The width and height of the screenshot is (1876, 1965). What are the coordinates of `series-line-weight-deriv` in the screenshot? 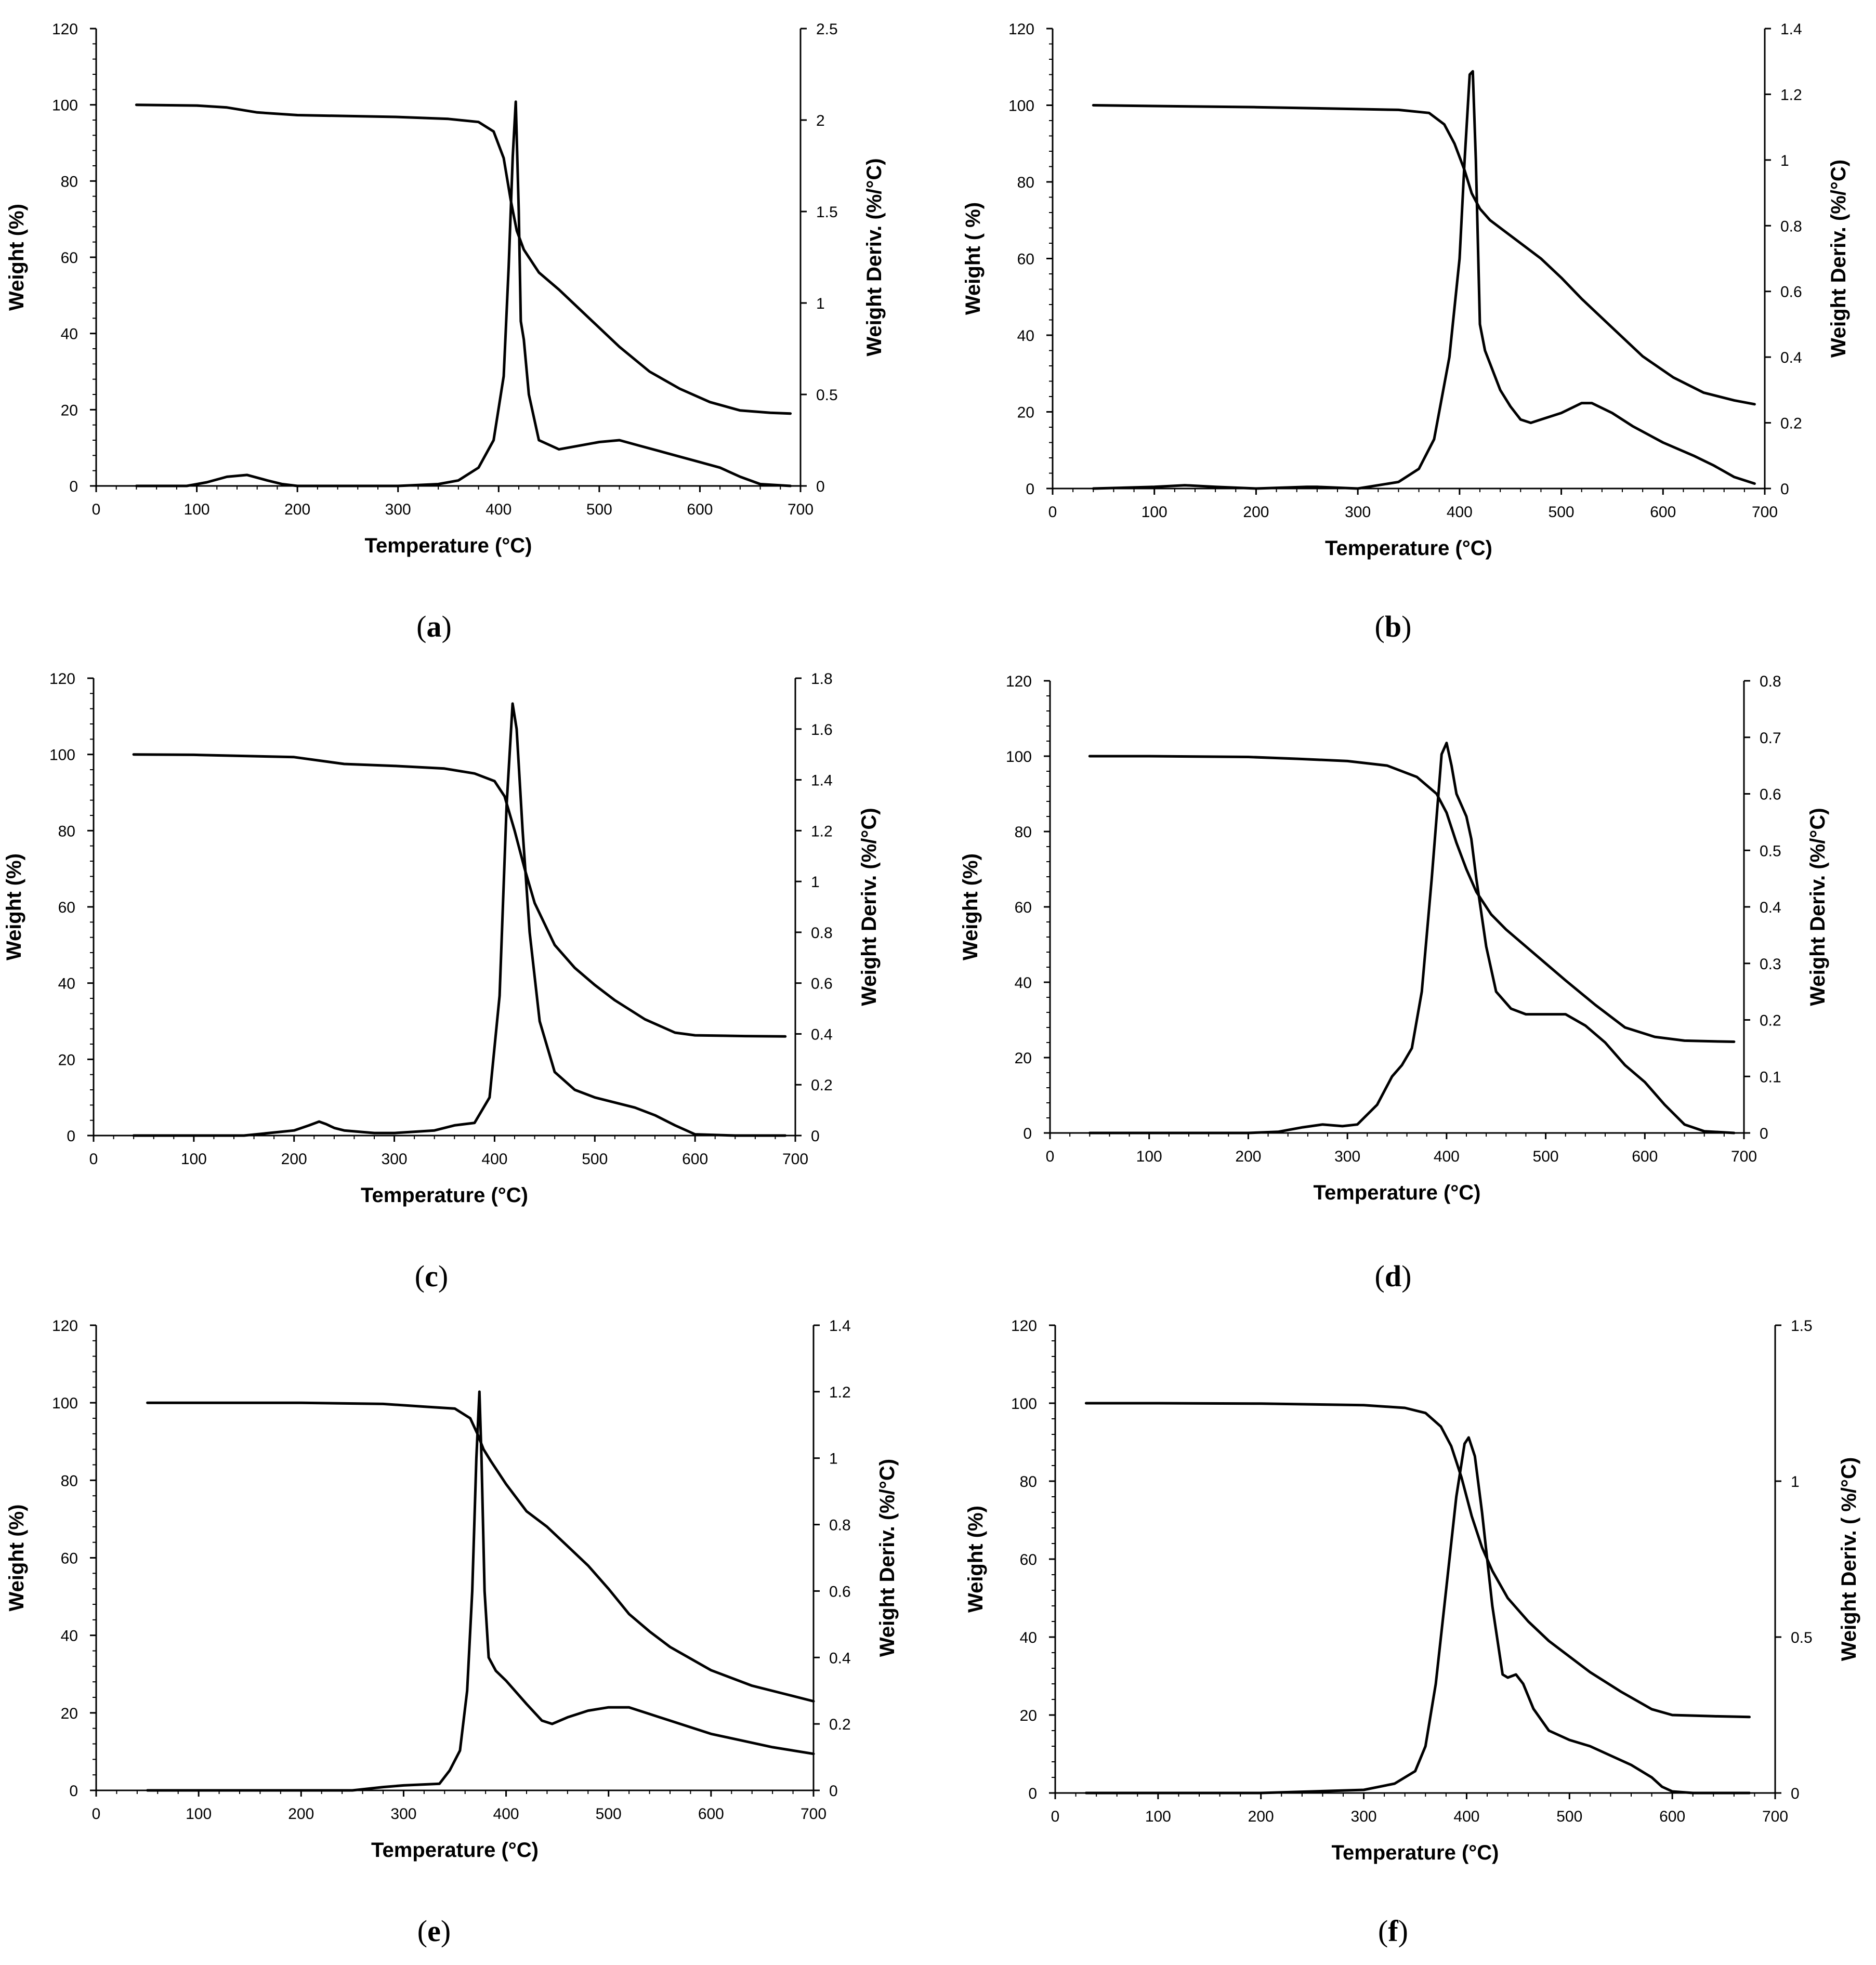 It's located at (1424, 280).